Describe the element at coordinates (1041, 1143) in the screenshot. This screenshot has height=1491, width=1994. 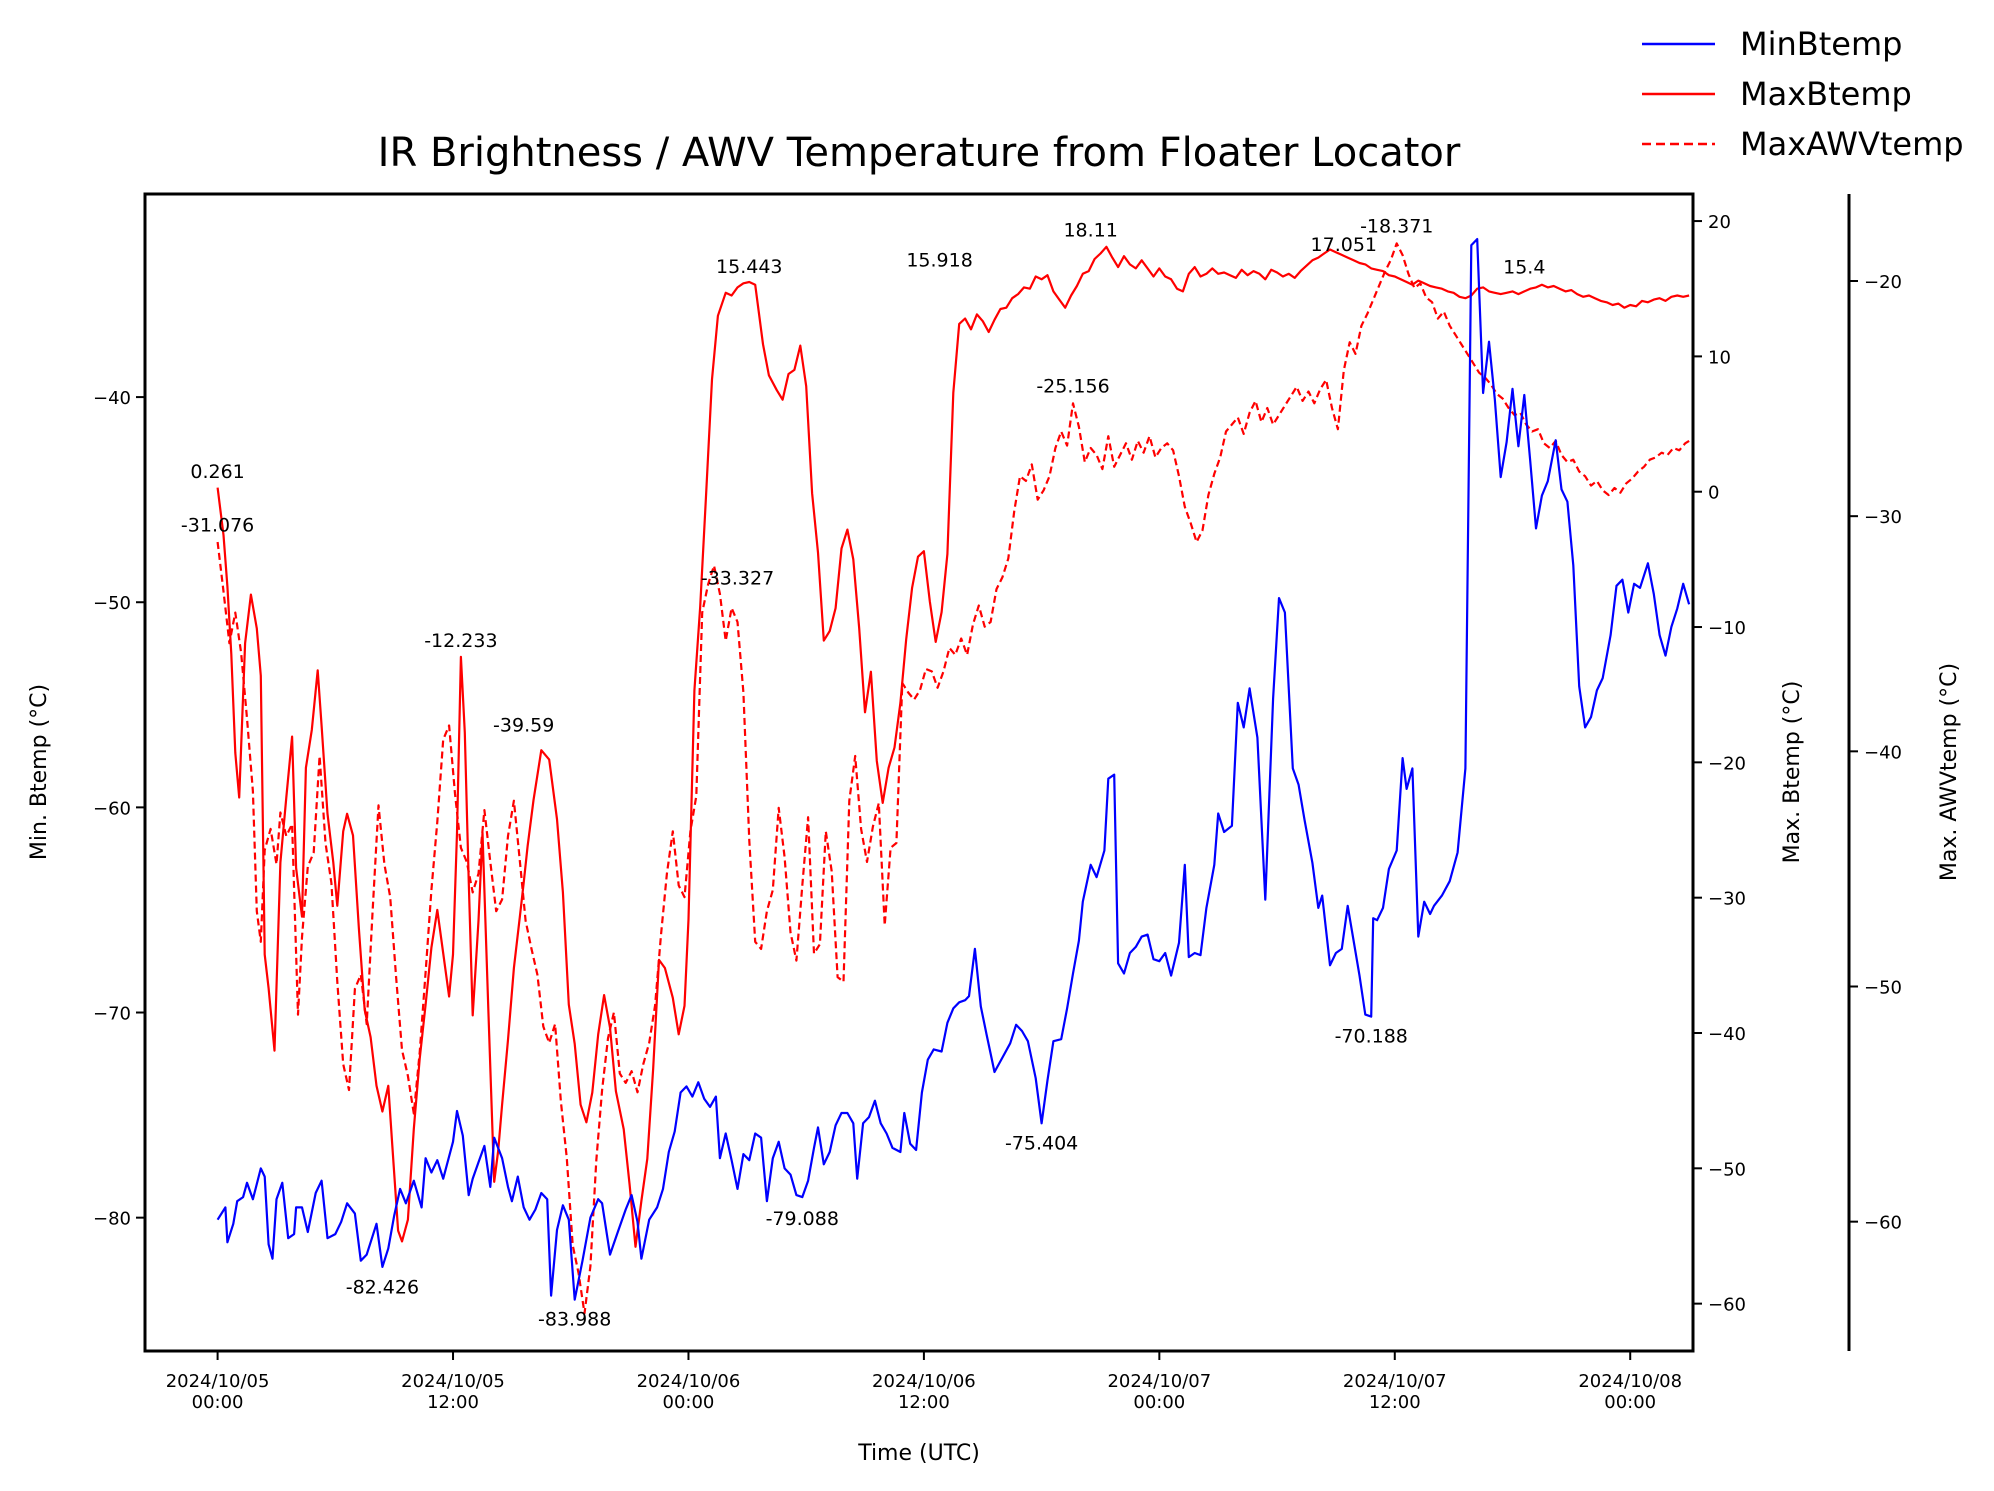
I see `data-label: -75.404` at that location.